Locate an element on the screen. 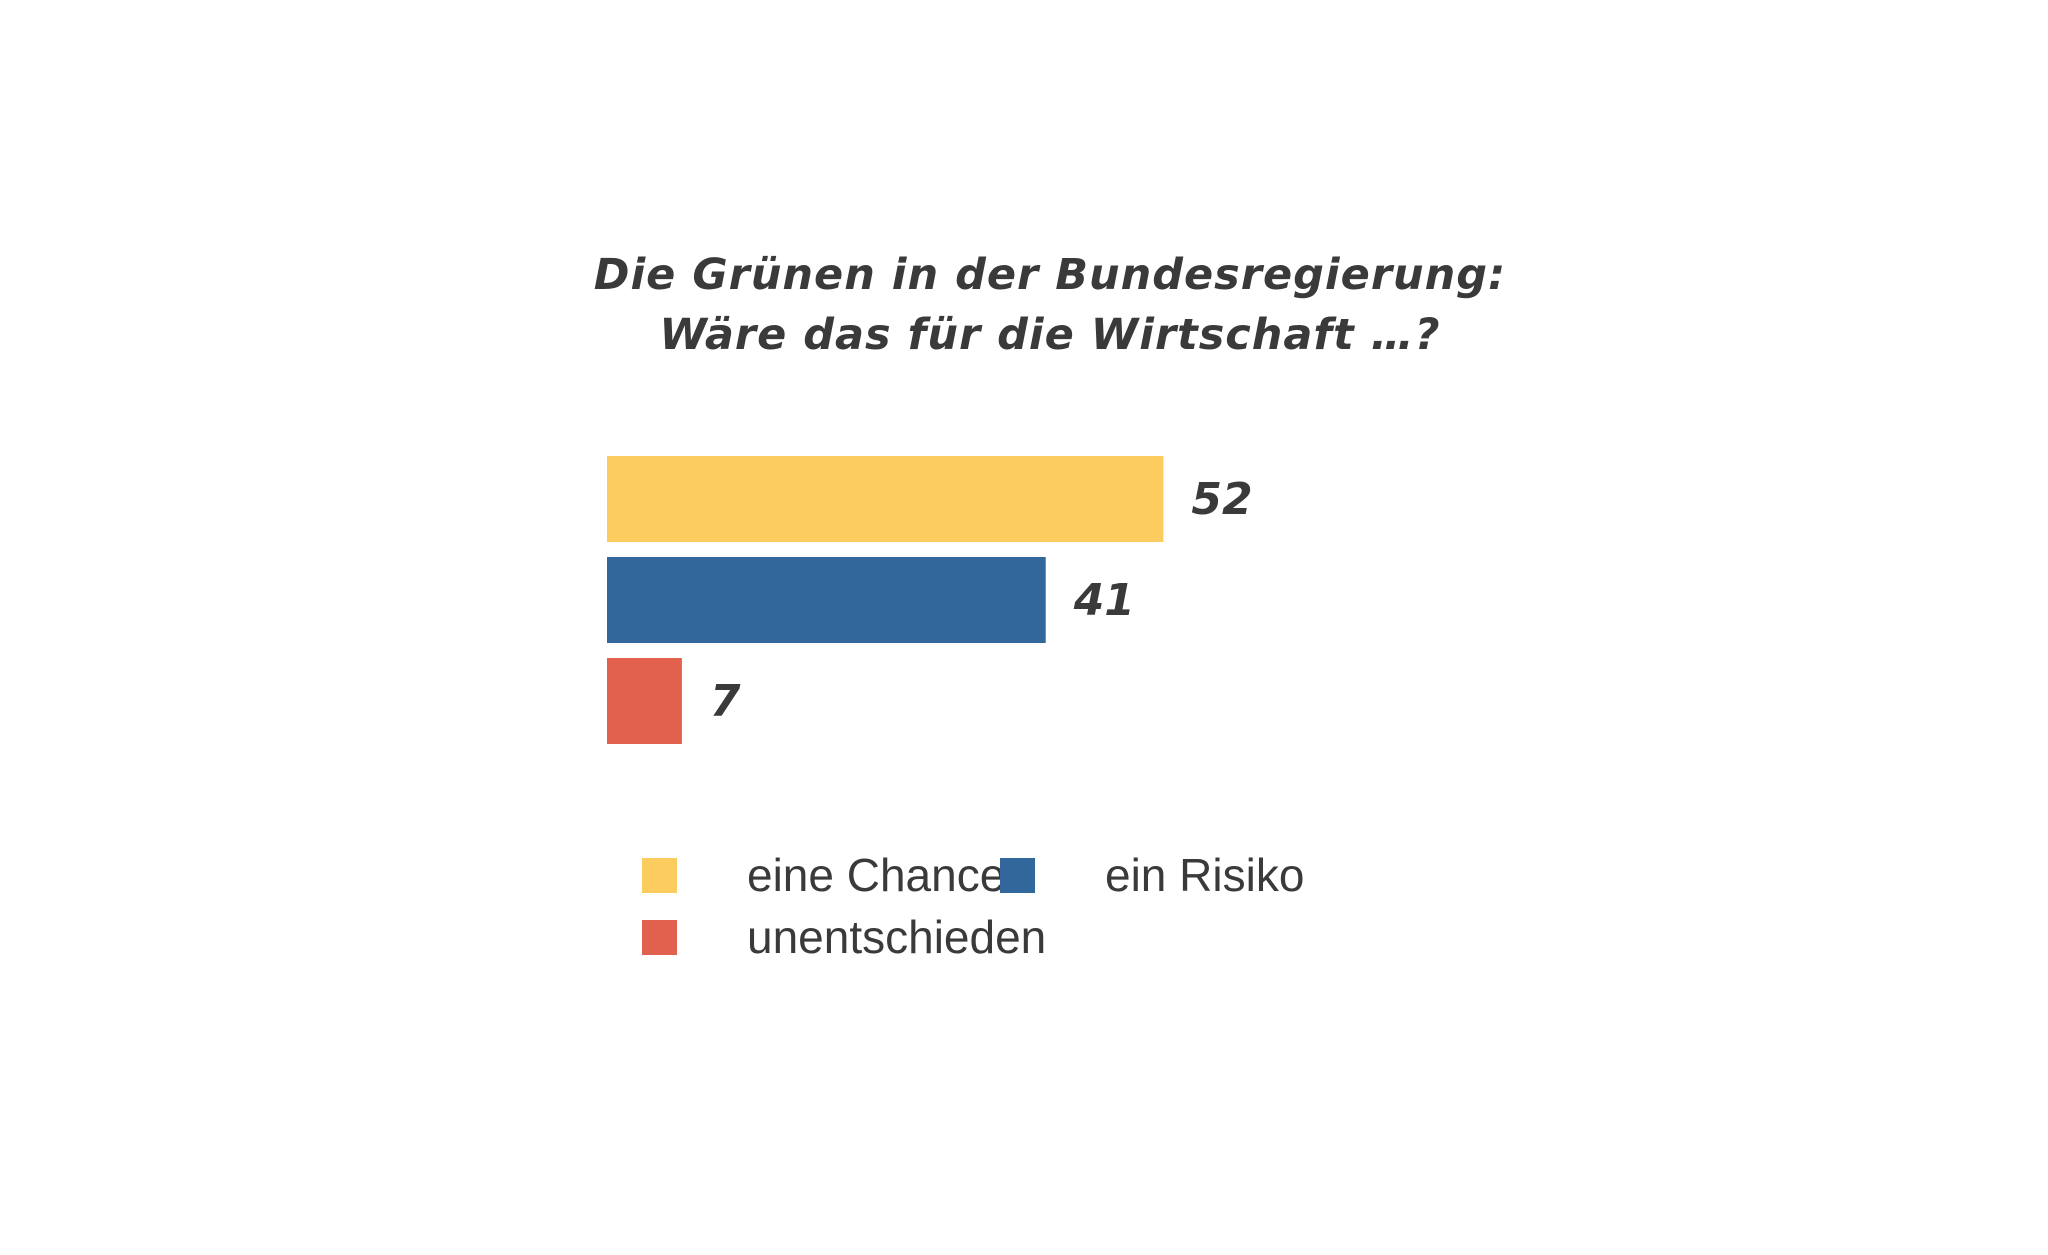 This screenshot has height=1255, width=2048. legend-label-chance: eine Chance is located at coordinates (876, 875).